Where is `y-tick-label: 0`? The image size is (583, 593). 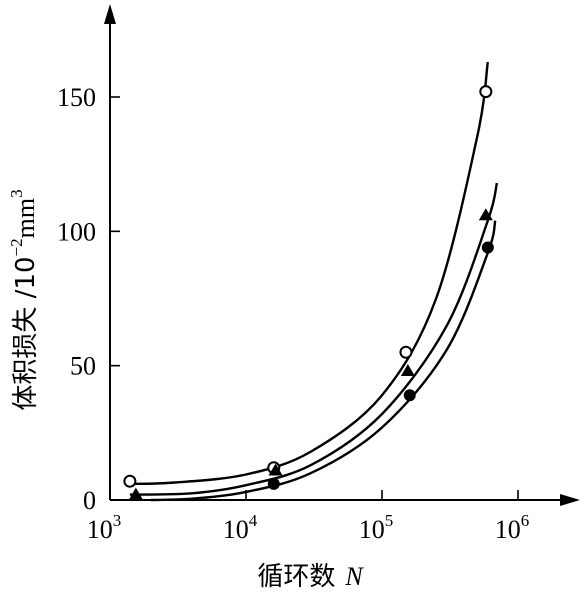 y-tick-label: 0 is located at coordinates (89, 500).